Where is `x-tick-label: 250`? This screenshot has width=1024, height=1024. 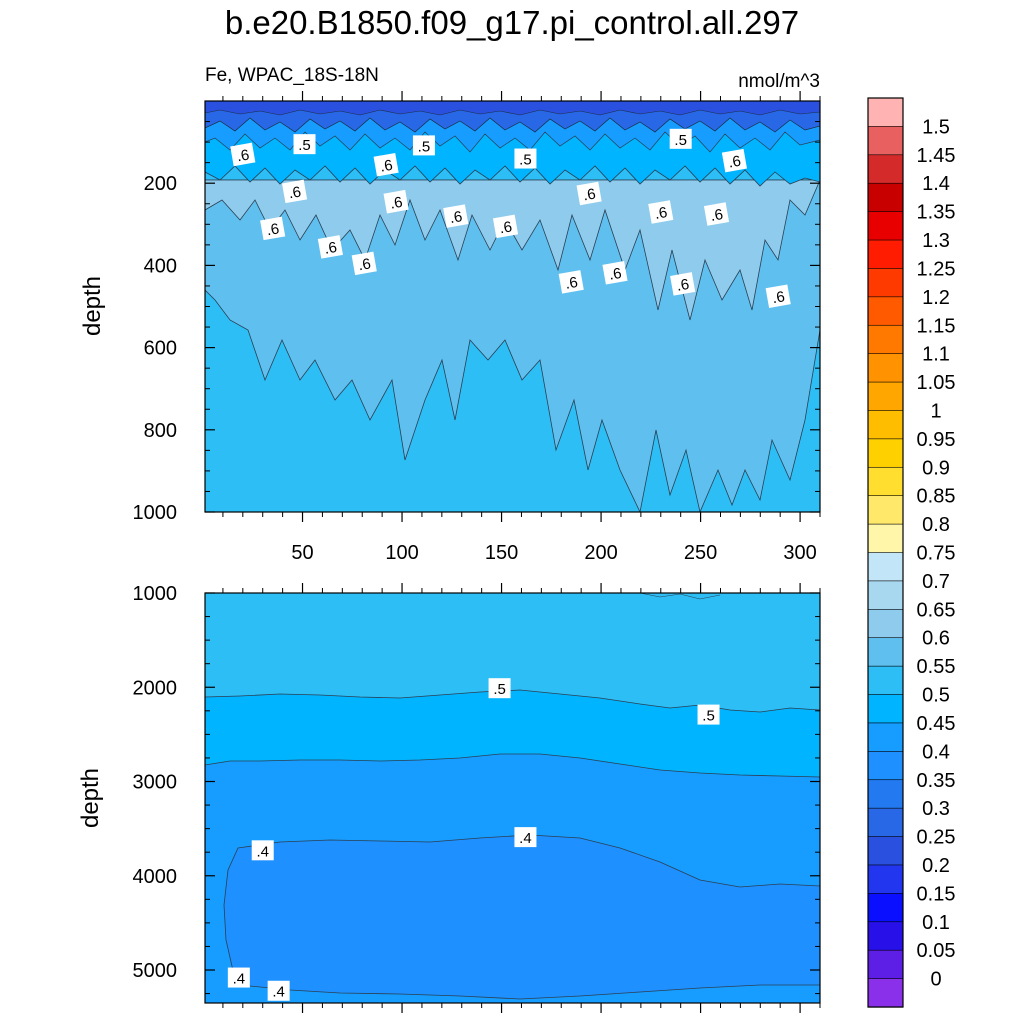 x-tick-label: 250 is located at coordinates (700, 553).